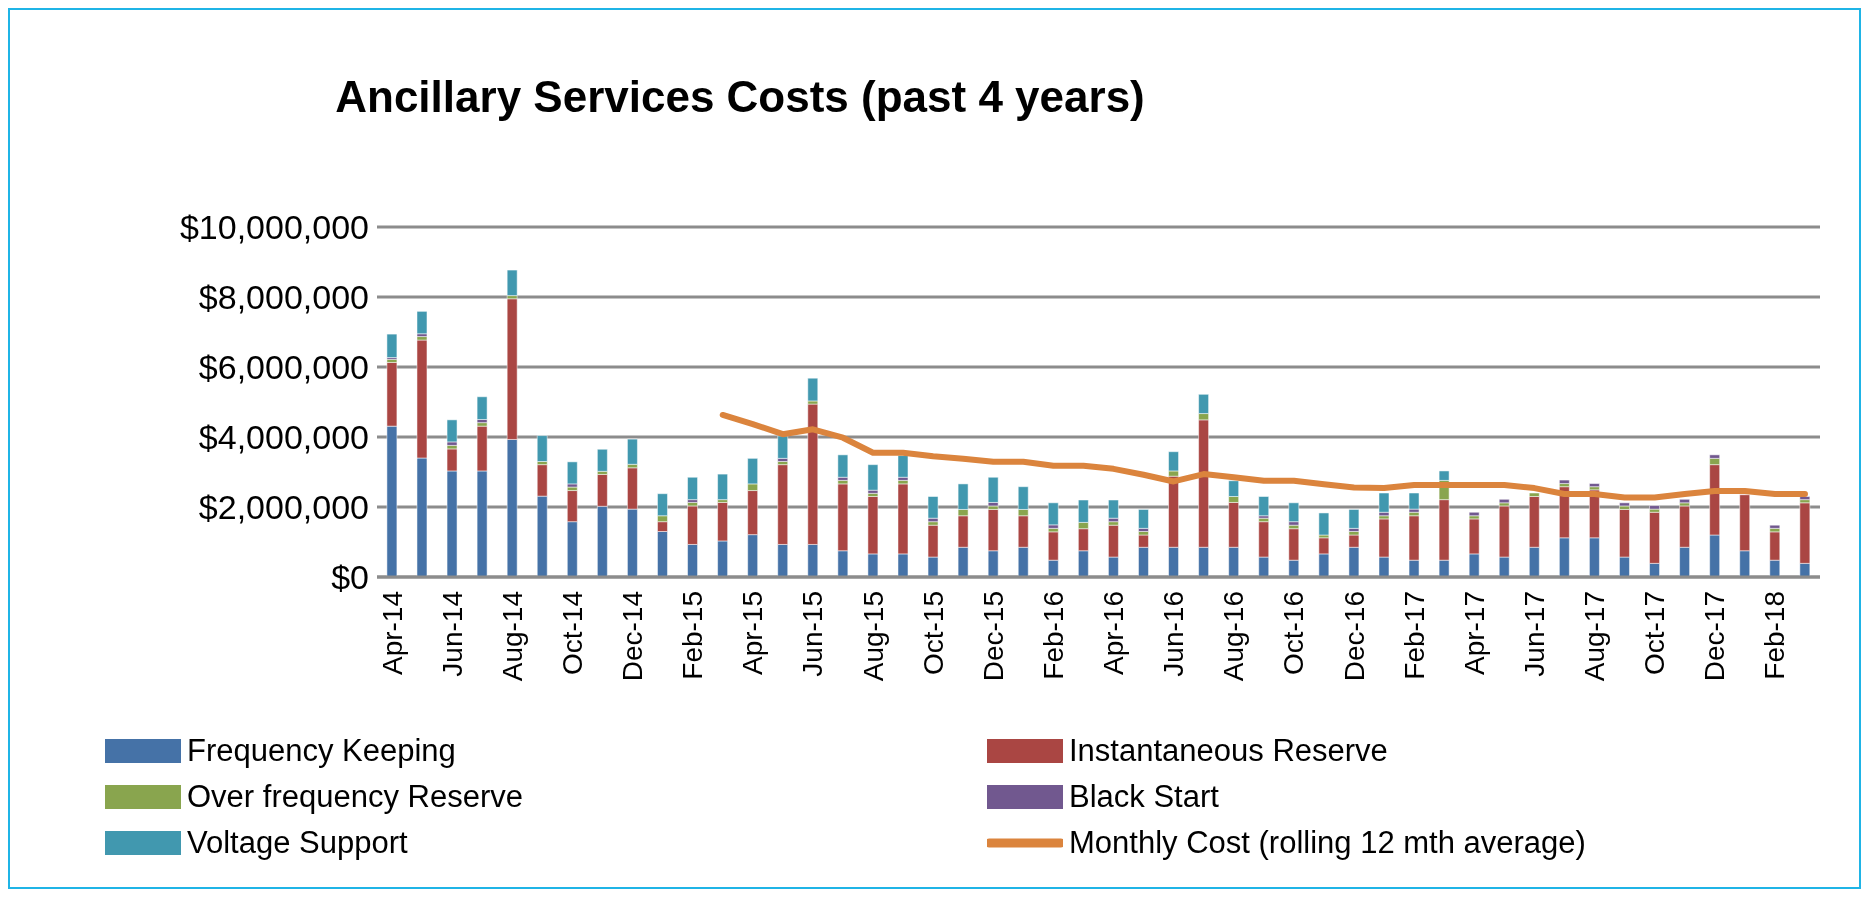 The width and height of the screenshot is (1869, 897). Describe the element at coordinates (1715, 636) in the screenshot. I see `x-tick-label: Dec-17` at that location.